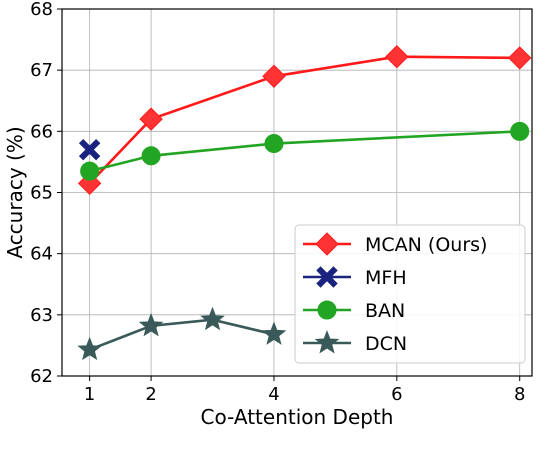 This screenshot has width=552, height=458. I want to click on x-tick-label: 8, so click(519, 394).